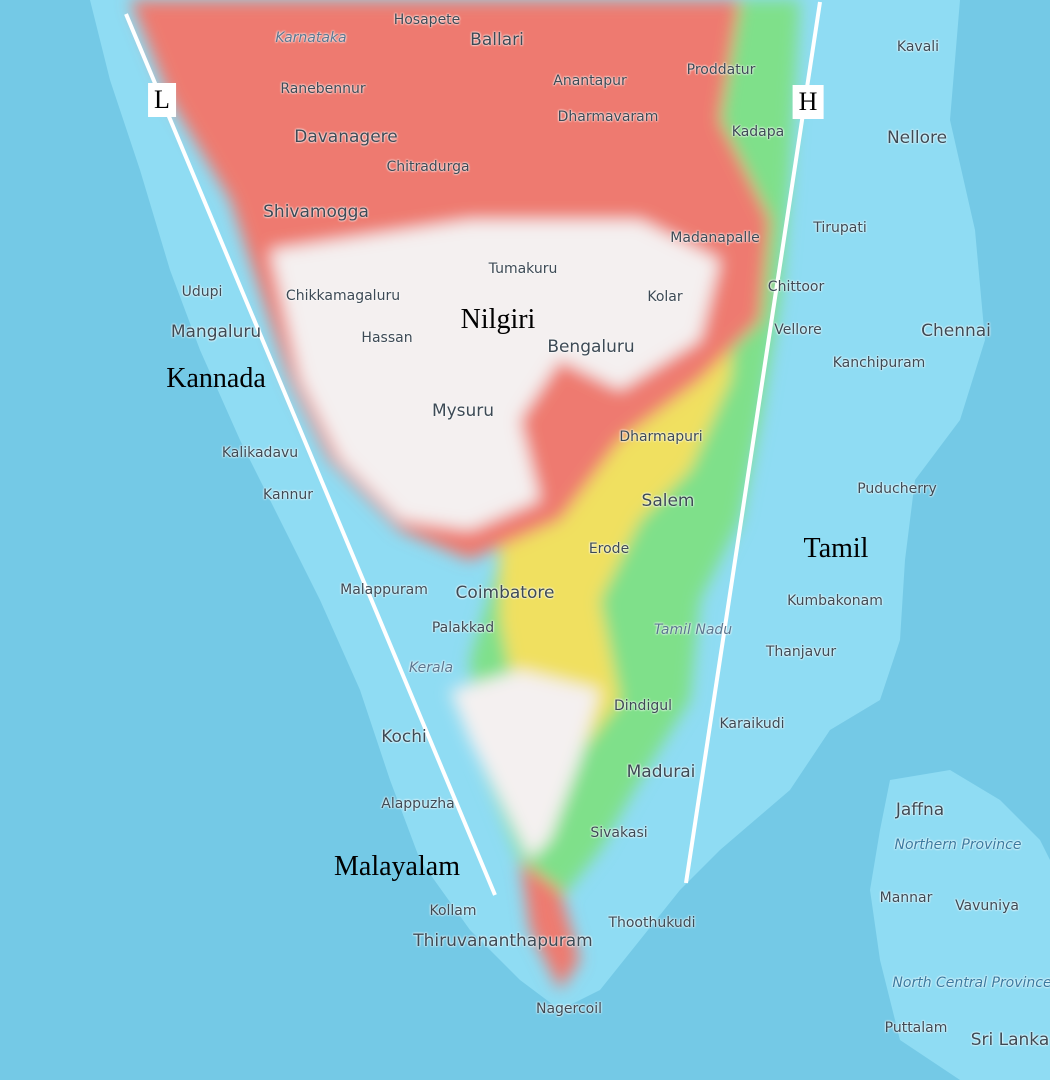 This screenshot has width=1050, height=1080. Describe the element at coordinates (917, 138) in the screenshot. I see `city-label: Nellore` at that location.